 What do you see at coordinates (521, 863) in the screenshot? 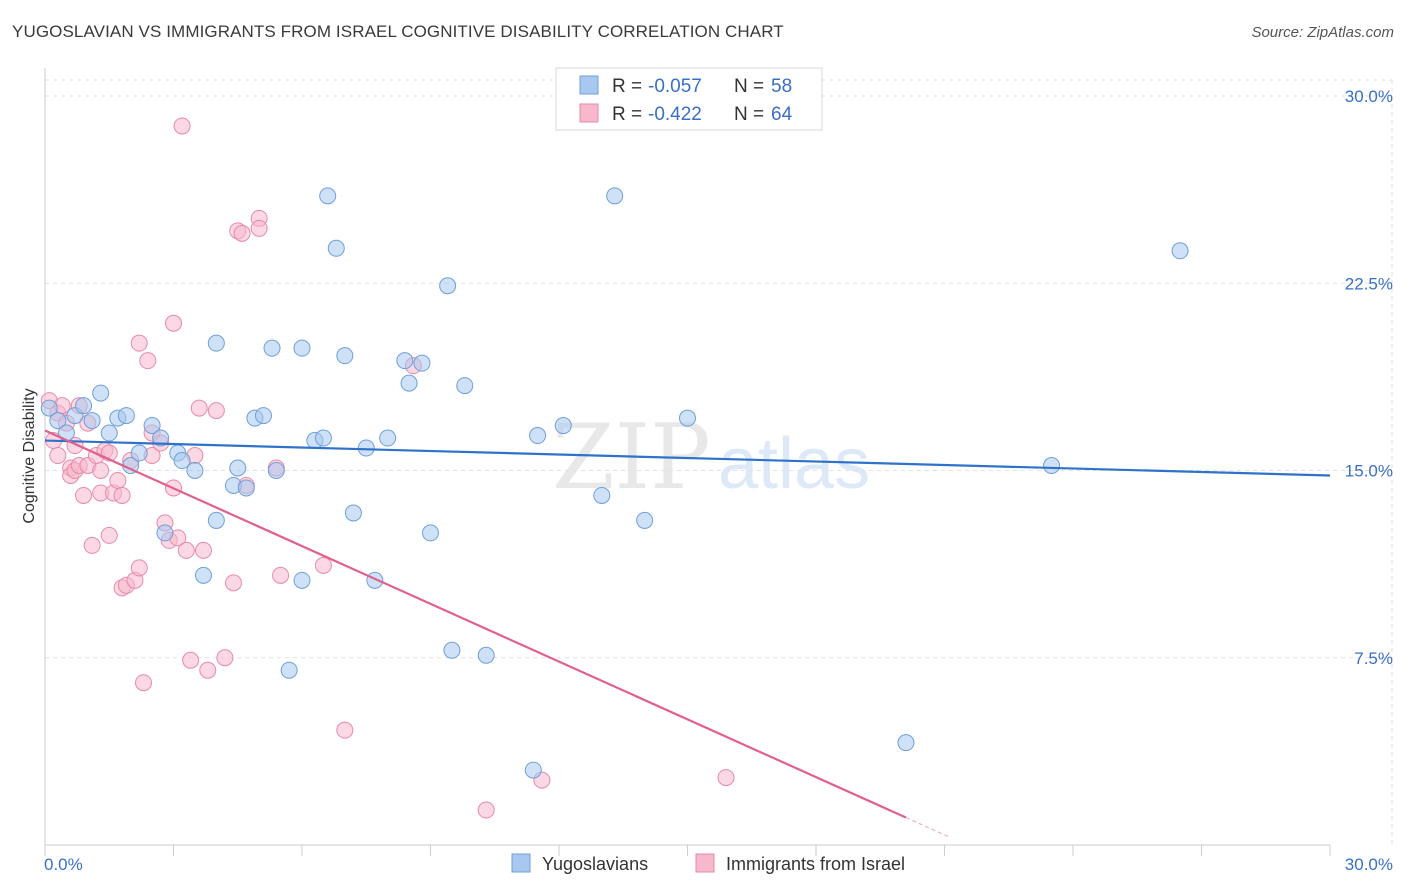
I see `legend-swatch-yugoslavians` at bounding box center [521, 863].